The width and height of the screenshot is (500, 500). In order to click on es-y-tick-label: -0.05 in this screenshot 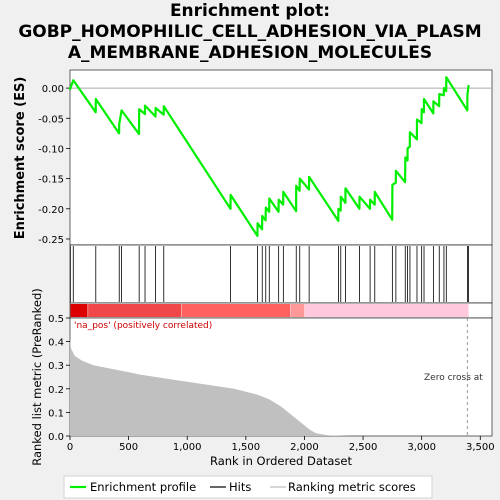, I will do `click(51, 119)`.